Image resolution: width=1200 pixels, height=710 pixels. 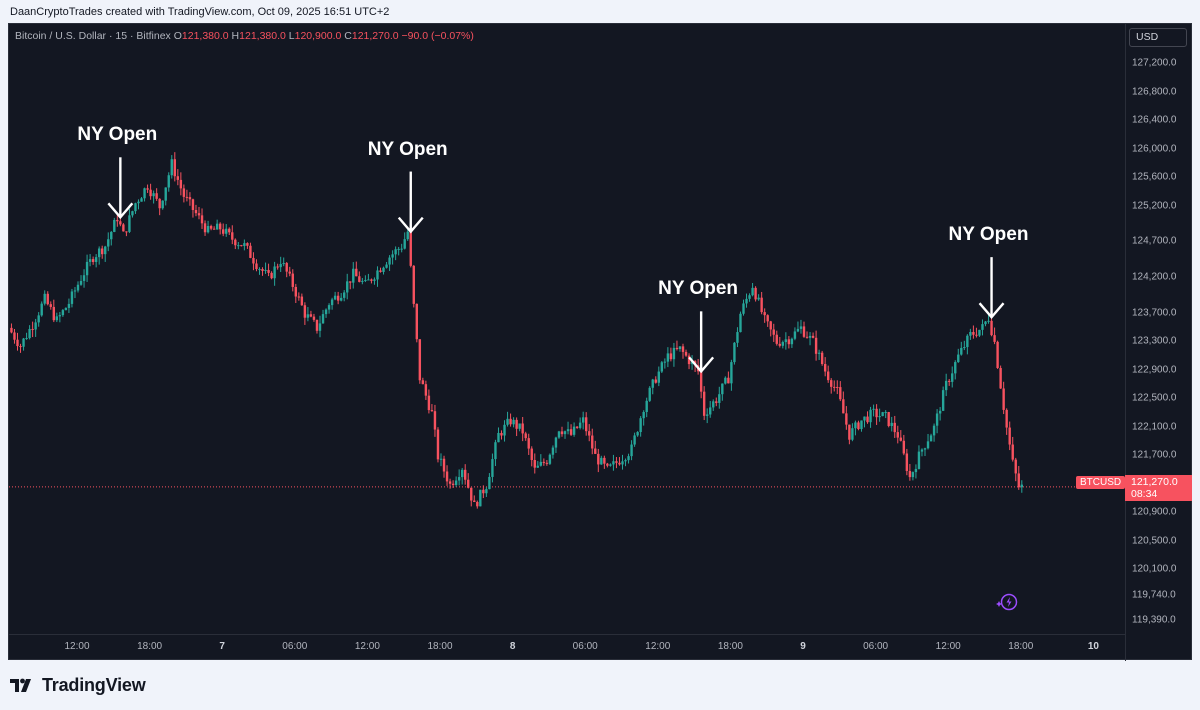 I want to click on lightning-icon, so click(x=1007, y=602).